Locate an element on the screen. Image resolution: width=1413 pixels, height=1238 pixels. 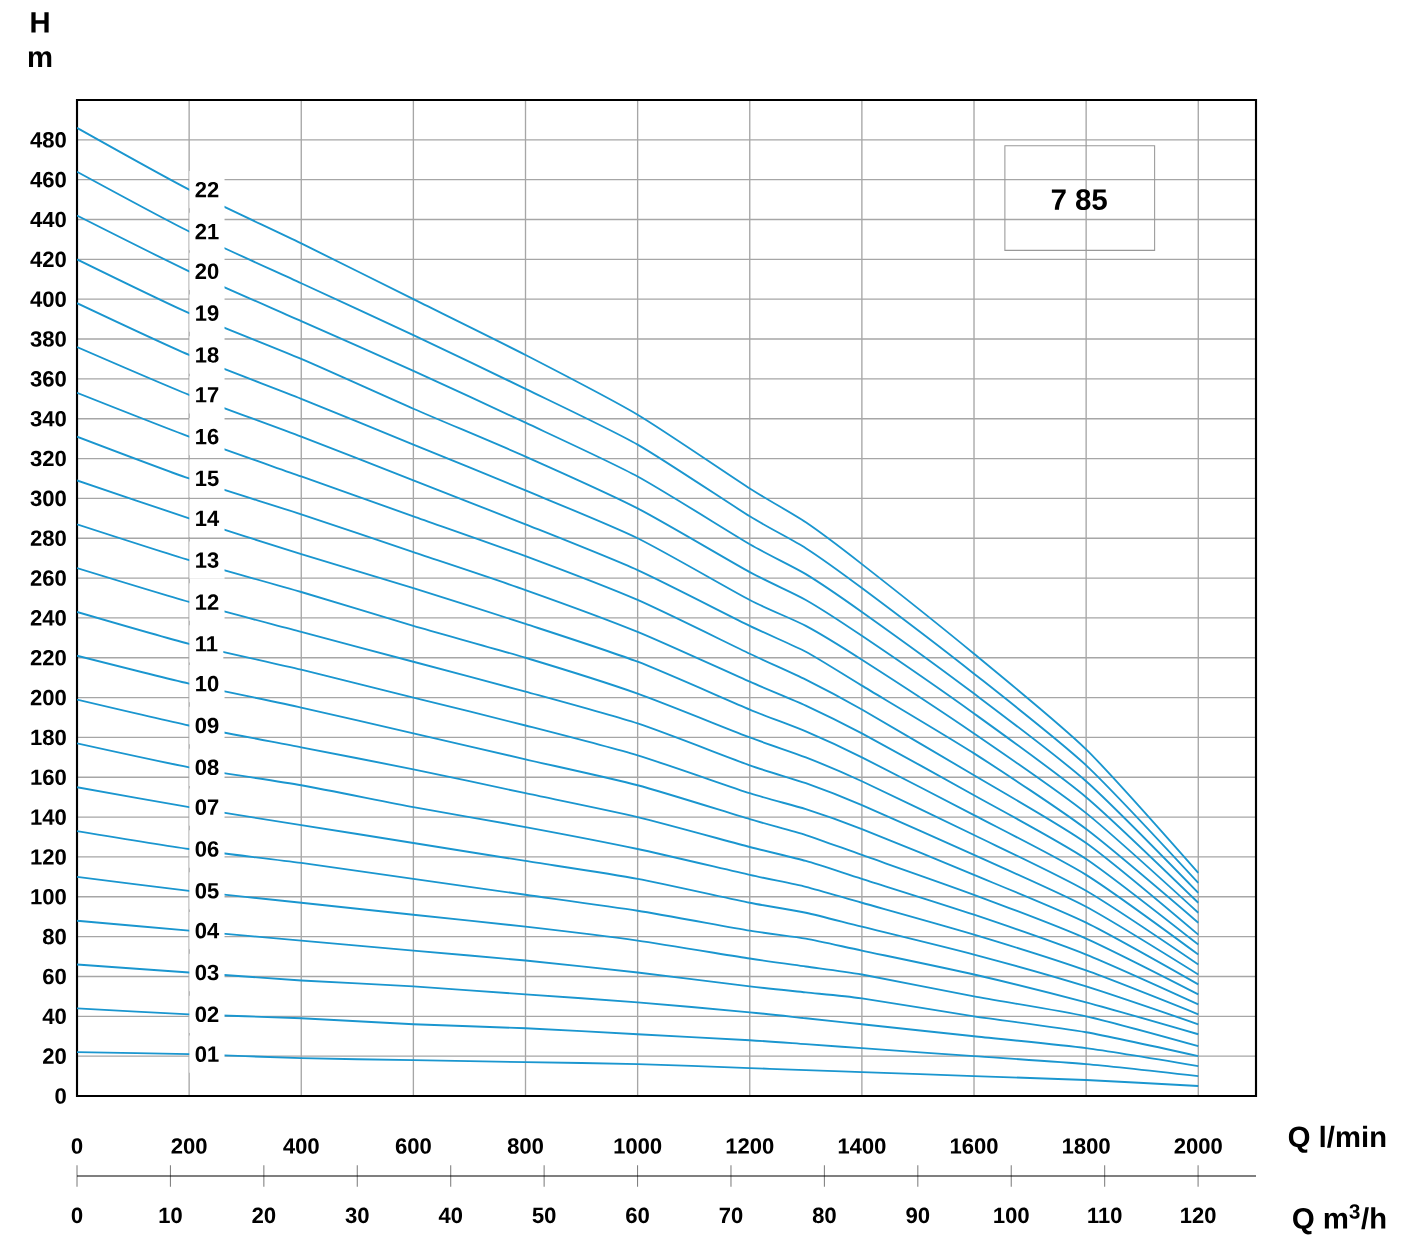
y-tick-label: 400 is located at coordinates (48, 299).